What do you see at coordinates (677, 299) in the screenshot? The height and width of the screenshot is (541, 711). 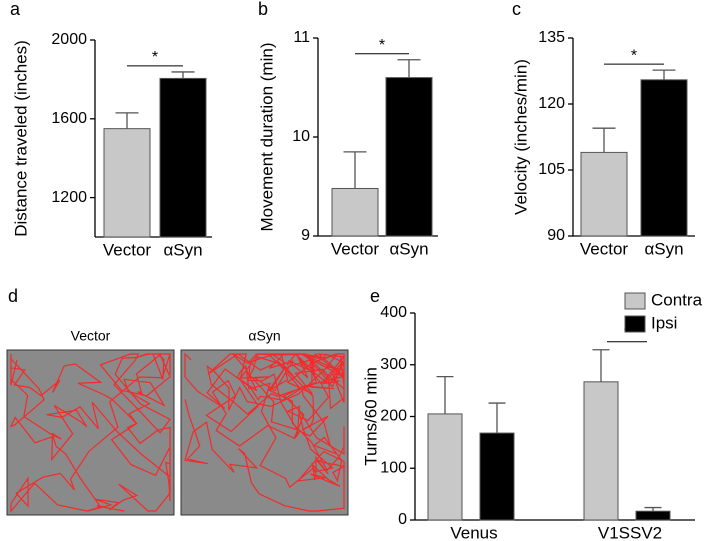 I see `legend-label: Contra` at bounding box center [677, 299].